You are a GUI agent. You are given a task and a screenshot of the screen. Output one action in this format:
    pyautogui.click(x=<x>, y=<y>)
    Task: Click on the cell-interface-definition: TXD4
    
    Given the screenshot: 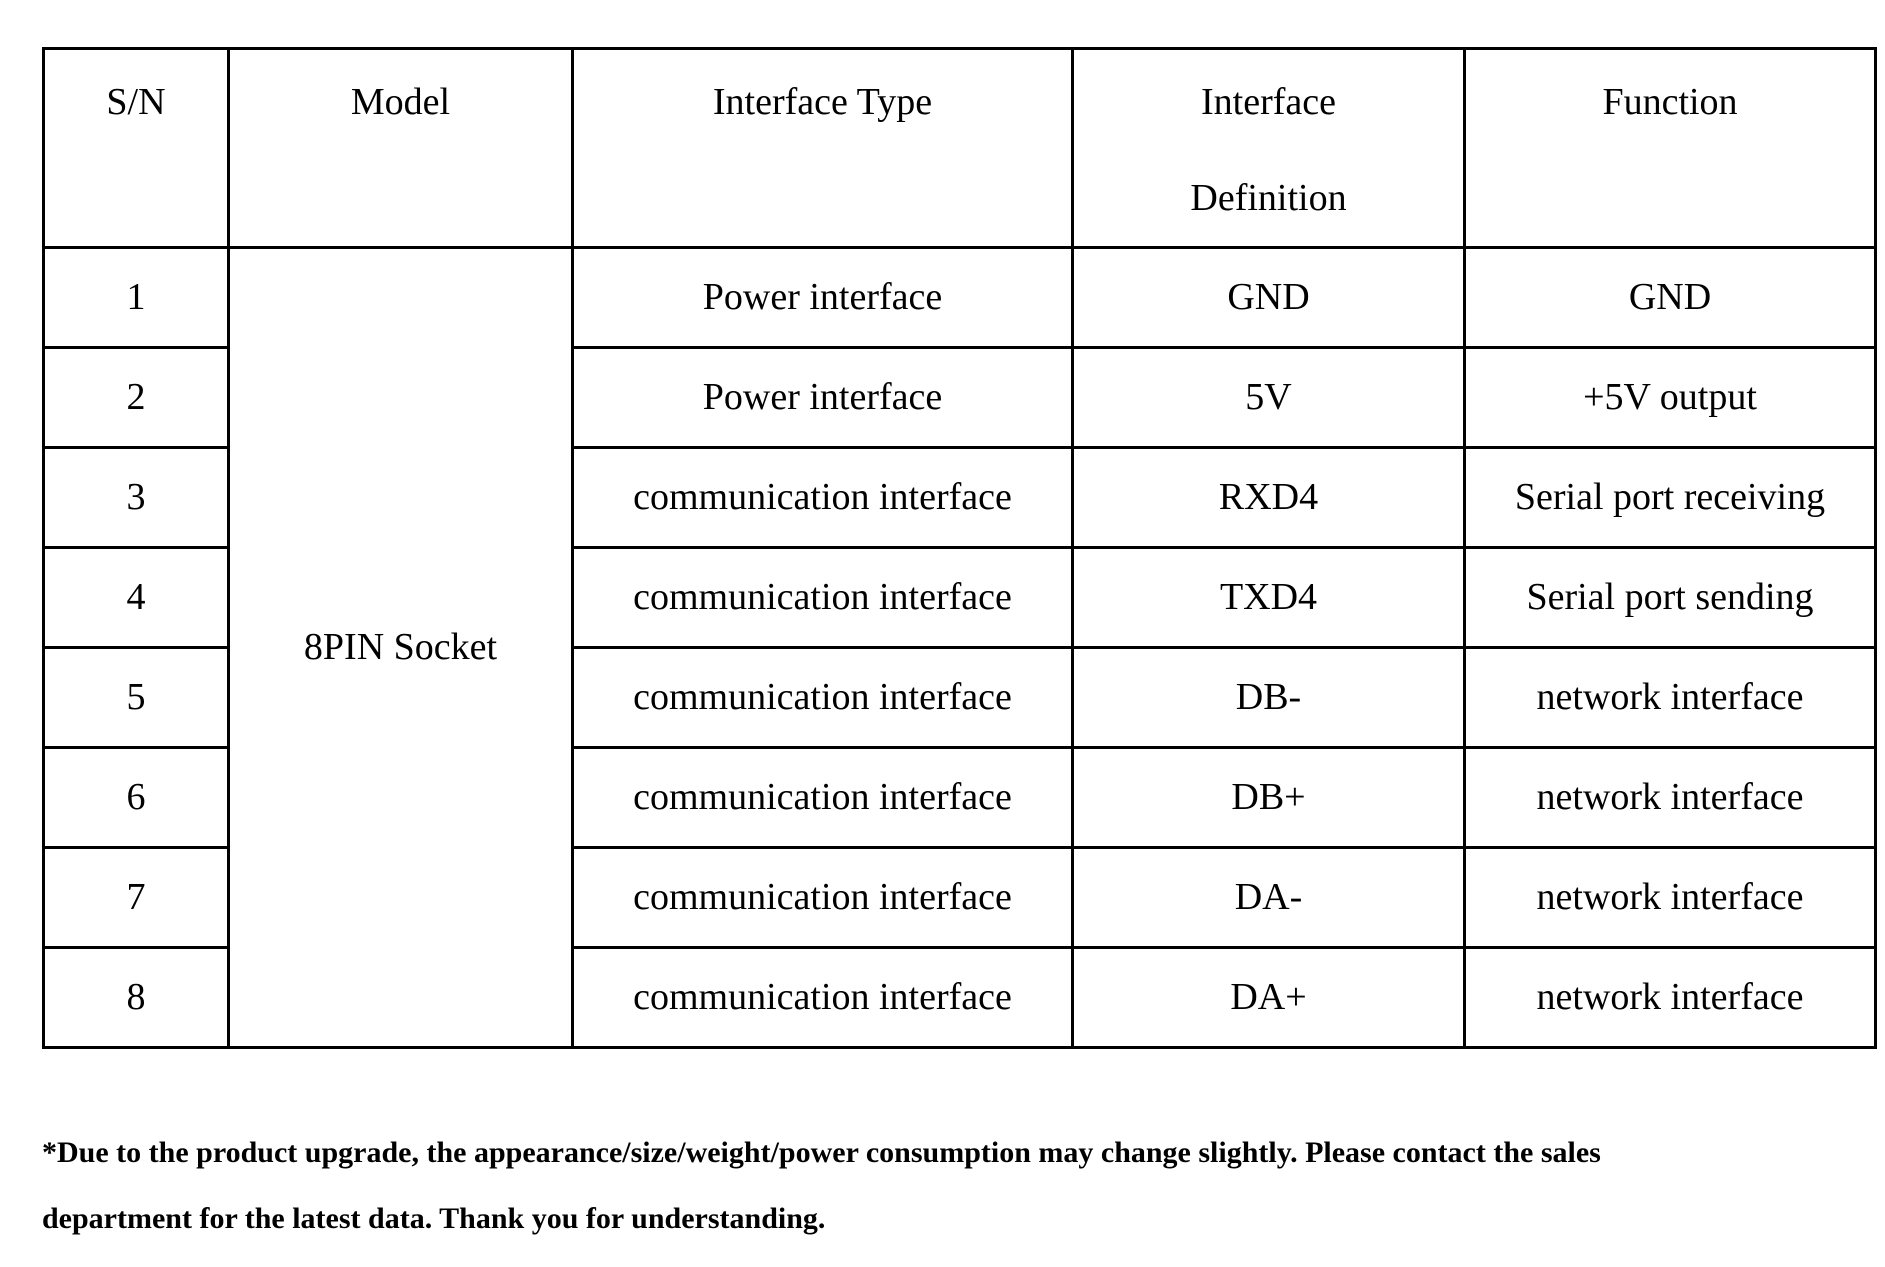 What is the action you would take?
    pyautogui.click(x=1268, y=597)
    